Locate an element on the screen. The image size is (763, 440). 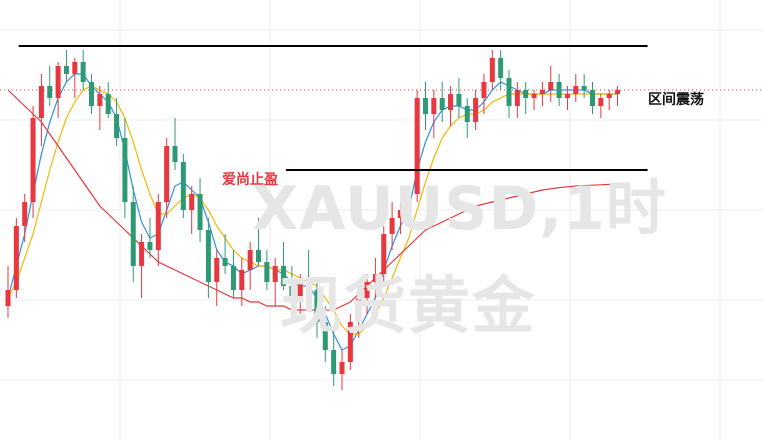
watermark-instrument-name: 现货黄金 is located at coordinates (408, 305).